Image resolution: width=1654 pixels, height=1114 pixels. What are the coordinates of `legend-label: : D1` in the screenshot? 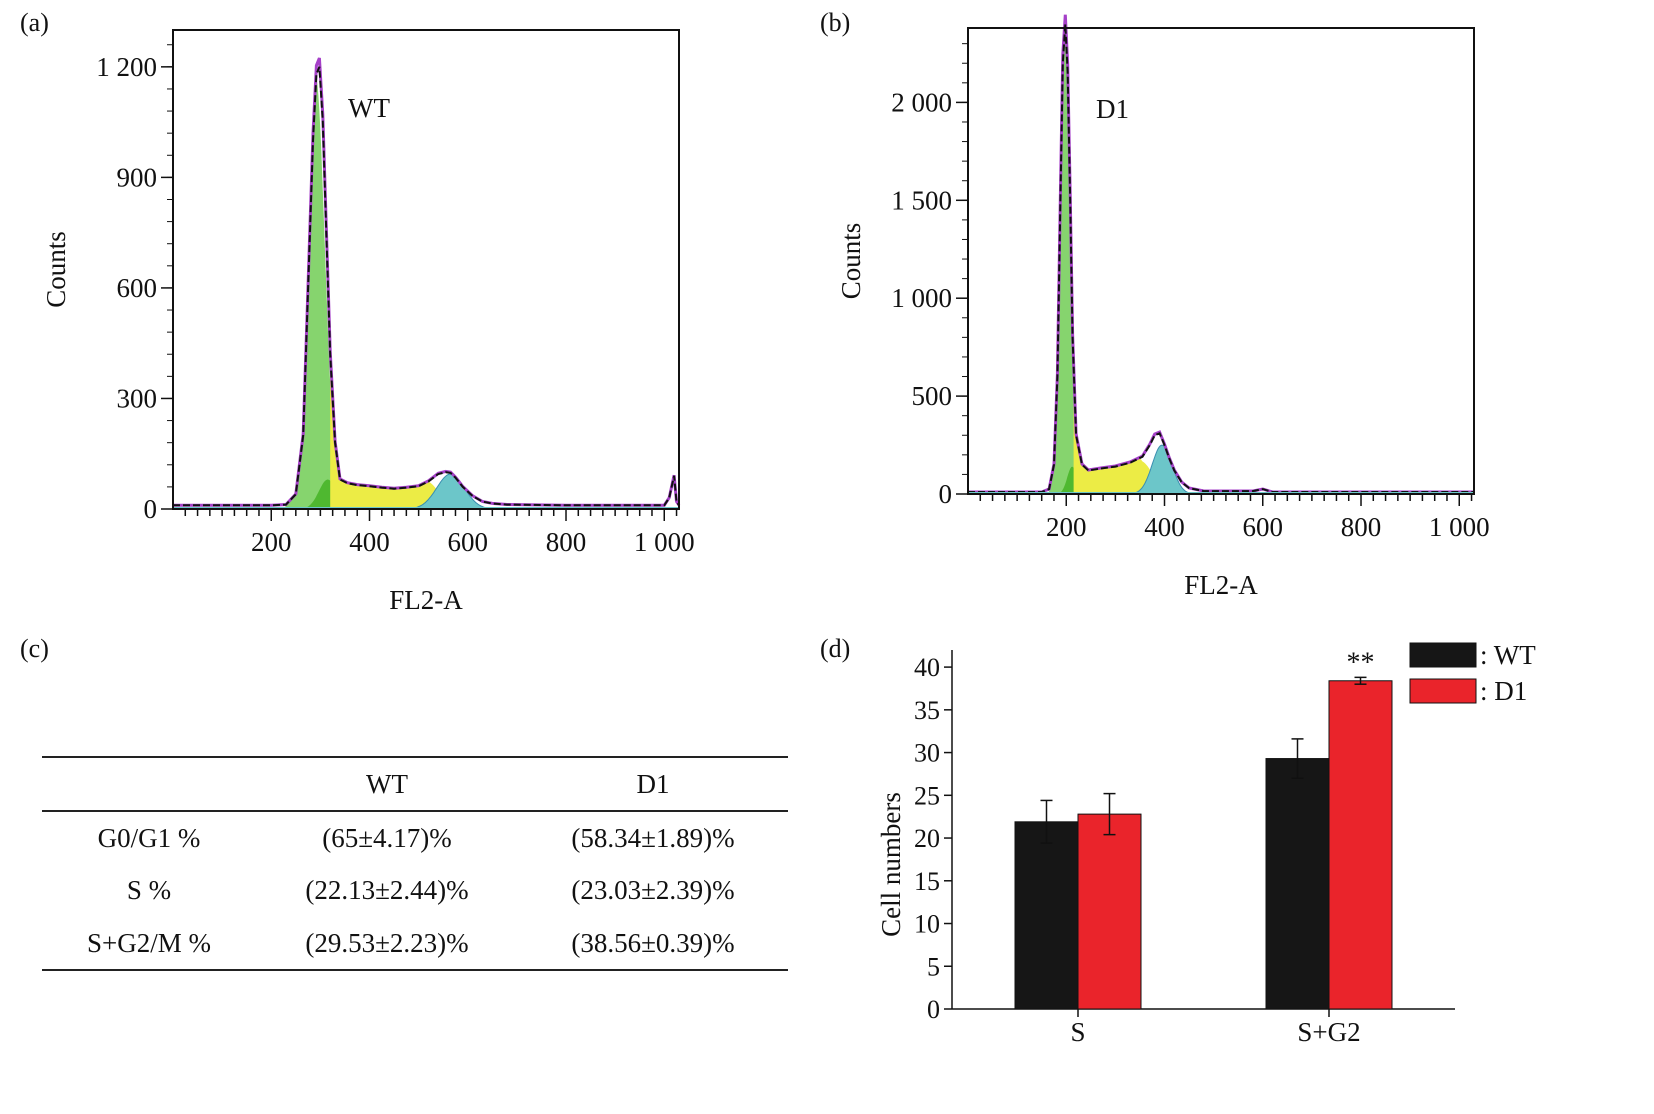 It's located at (1503, 691).